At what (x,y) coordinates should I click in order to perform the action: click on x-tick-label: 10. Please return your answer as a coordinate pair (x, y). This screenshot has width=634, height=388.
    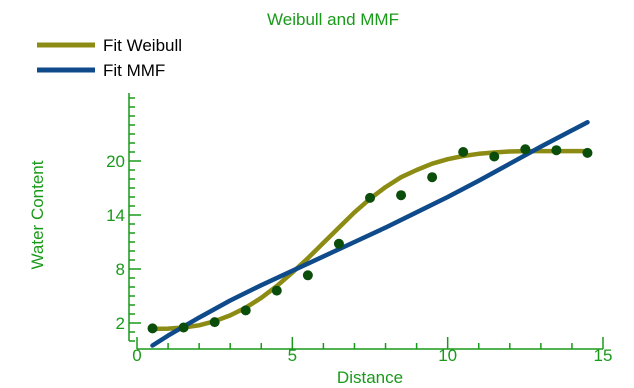
    Looking at the image, I should click on (447, 355).